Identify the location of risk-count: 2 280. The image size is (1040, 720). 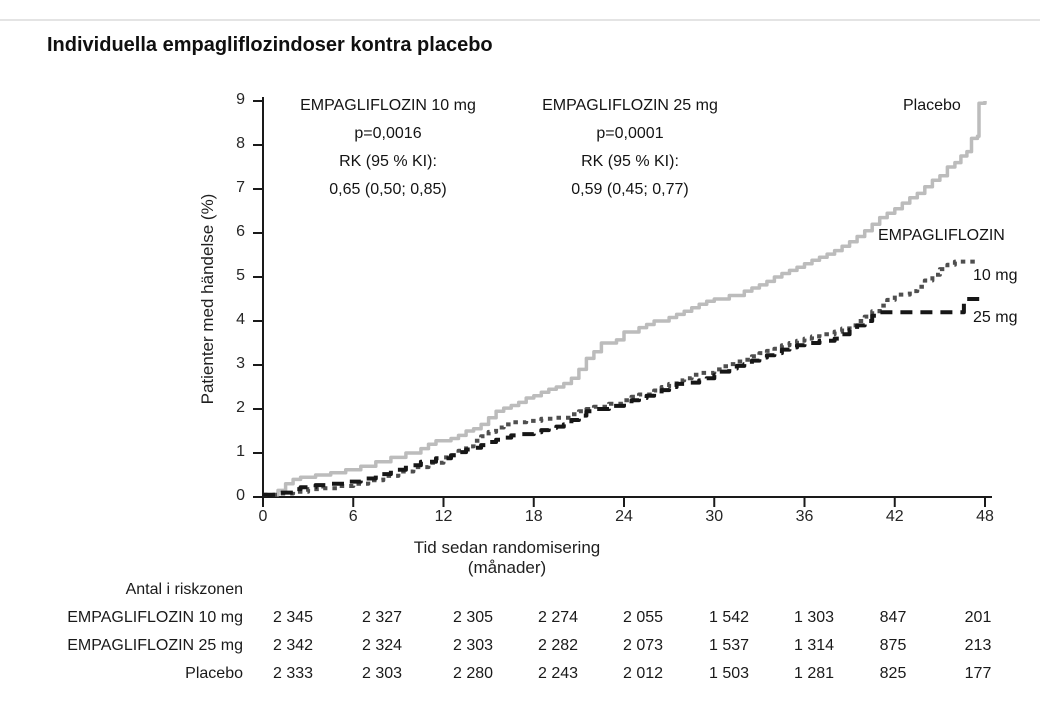
(473, 673).